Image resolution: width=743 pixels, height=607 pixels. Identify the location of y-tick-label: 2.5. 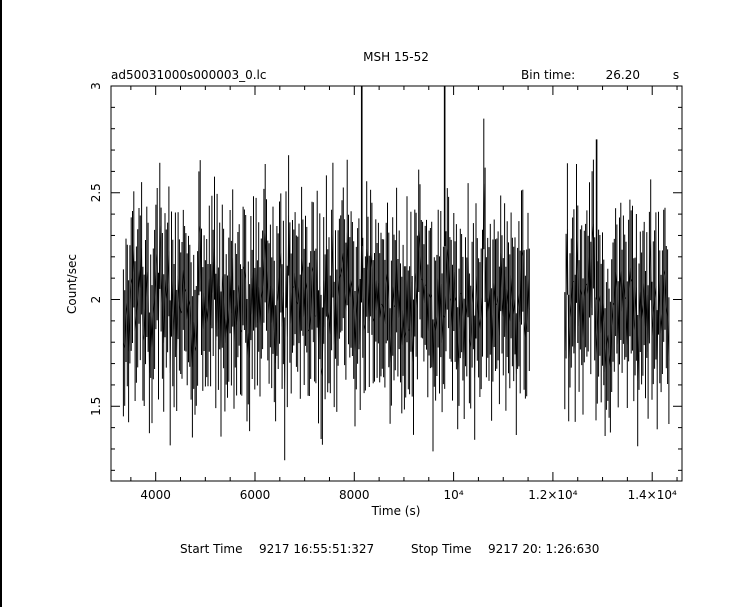
(96, 192).